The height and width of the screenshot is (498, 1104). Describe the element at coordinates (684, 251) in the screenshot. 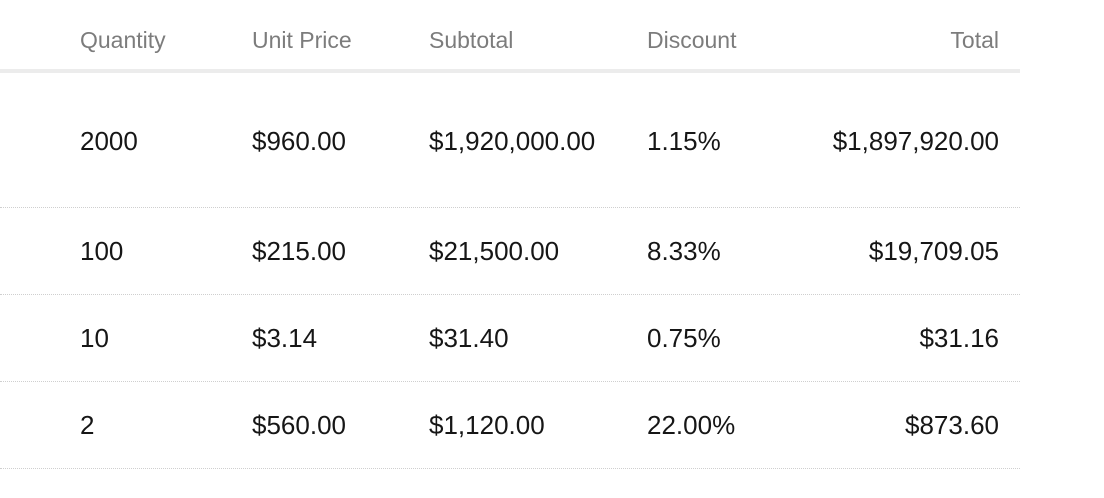

I see `cell-discount: 8.33%` at that location.